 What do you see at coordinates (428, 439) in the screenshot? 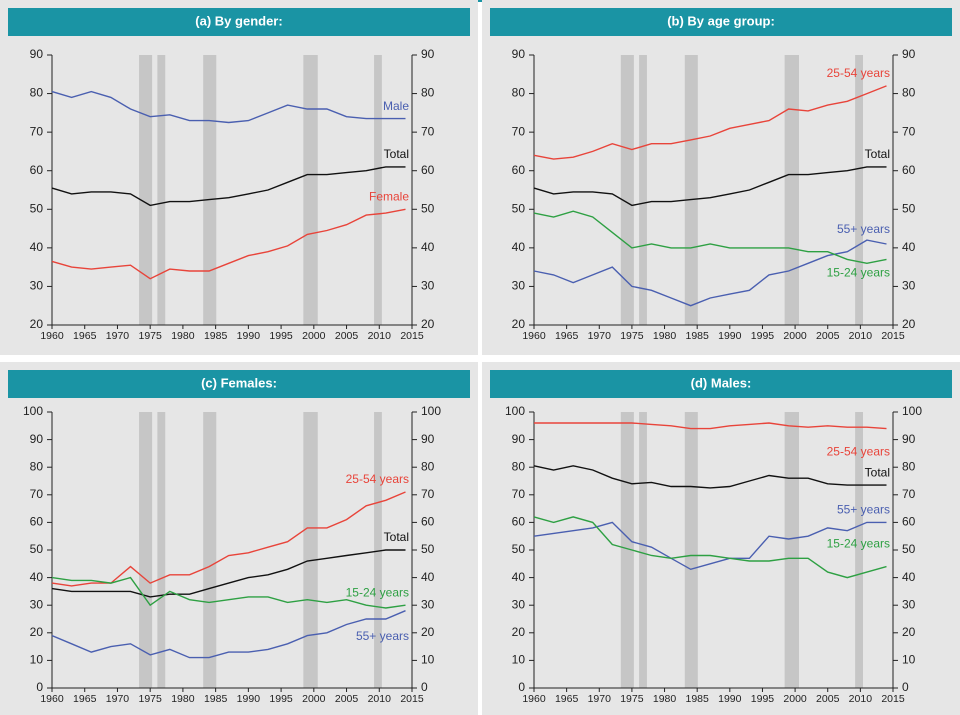
I see `y2-tick-label: 90` at bounding box center [428, 439].